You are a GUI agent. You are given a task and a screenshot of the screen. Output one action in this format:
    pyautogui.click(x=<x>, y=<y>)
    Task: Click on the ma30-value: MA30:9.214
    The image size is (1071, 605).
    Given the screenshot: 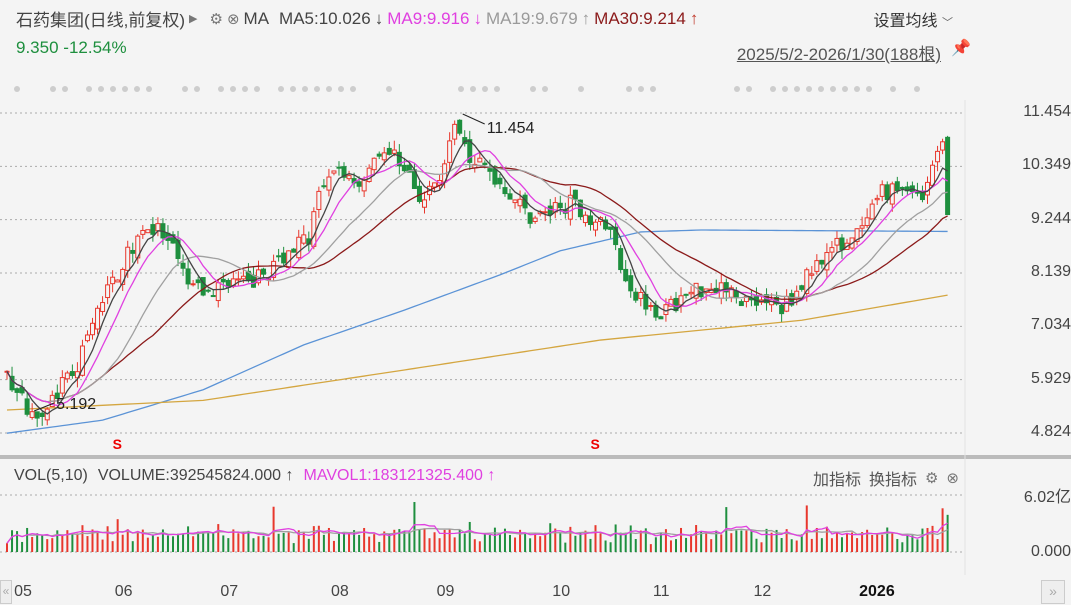 What is the action you would take?
    pyautogui.click(x=640, y=18)
    